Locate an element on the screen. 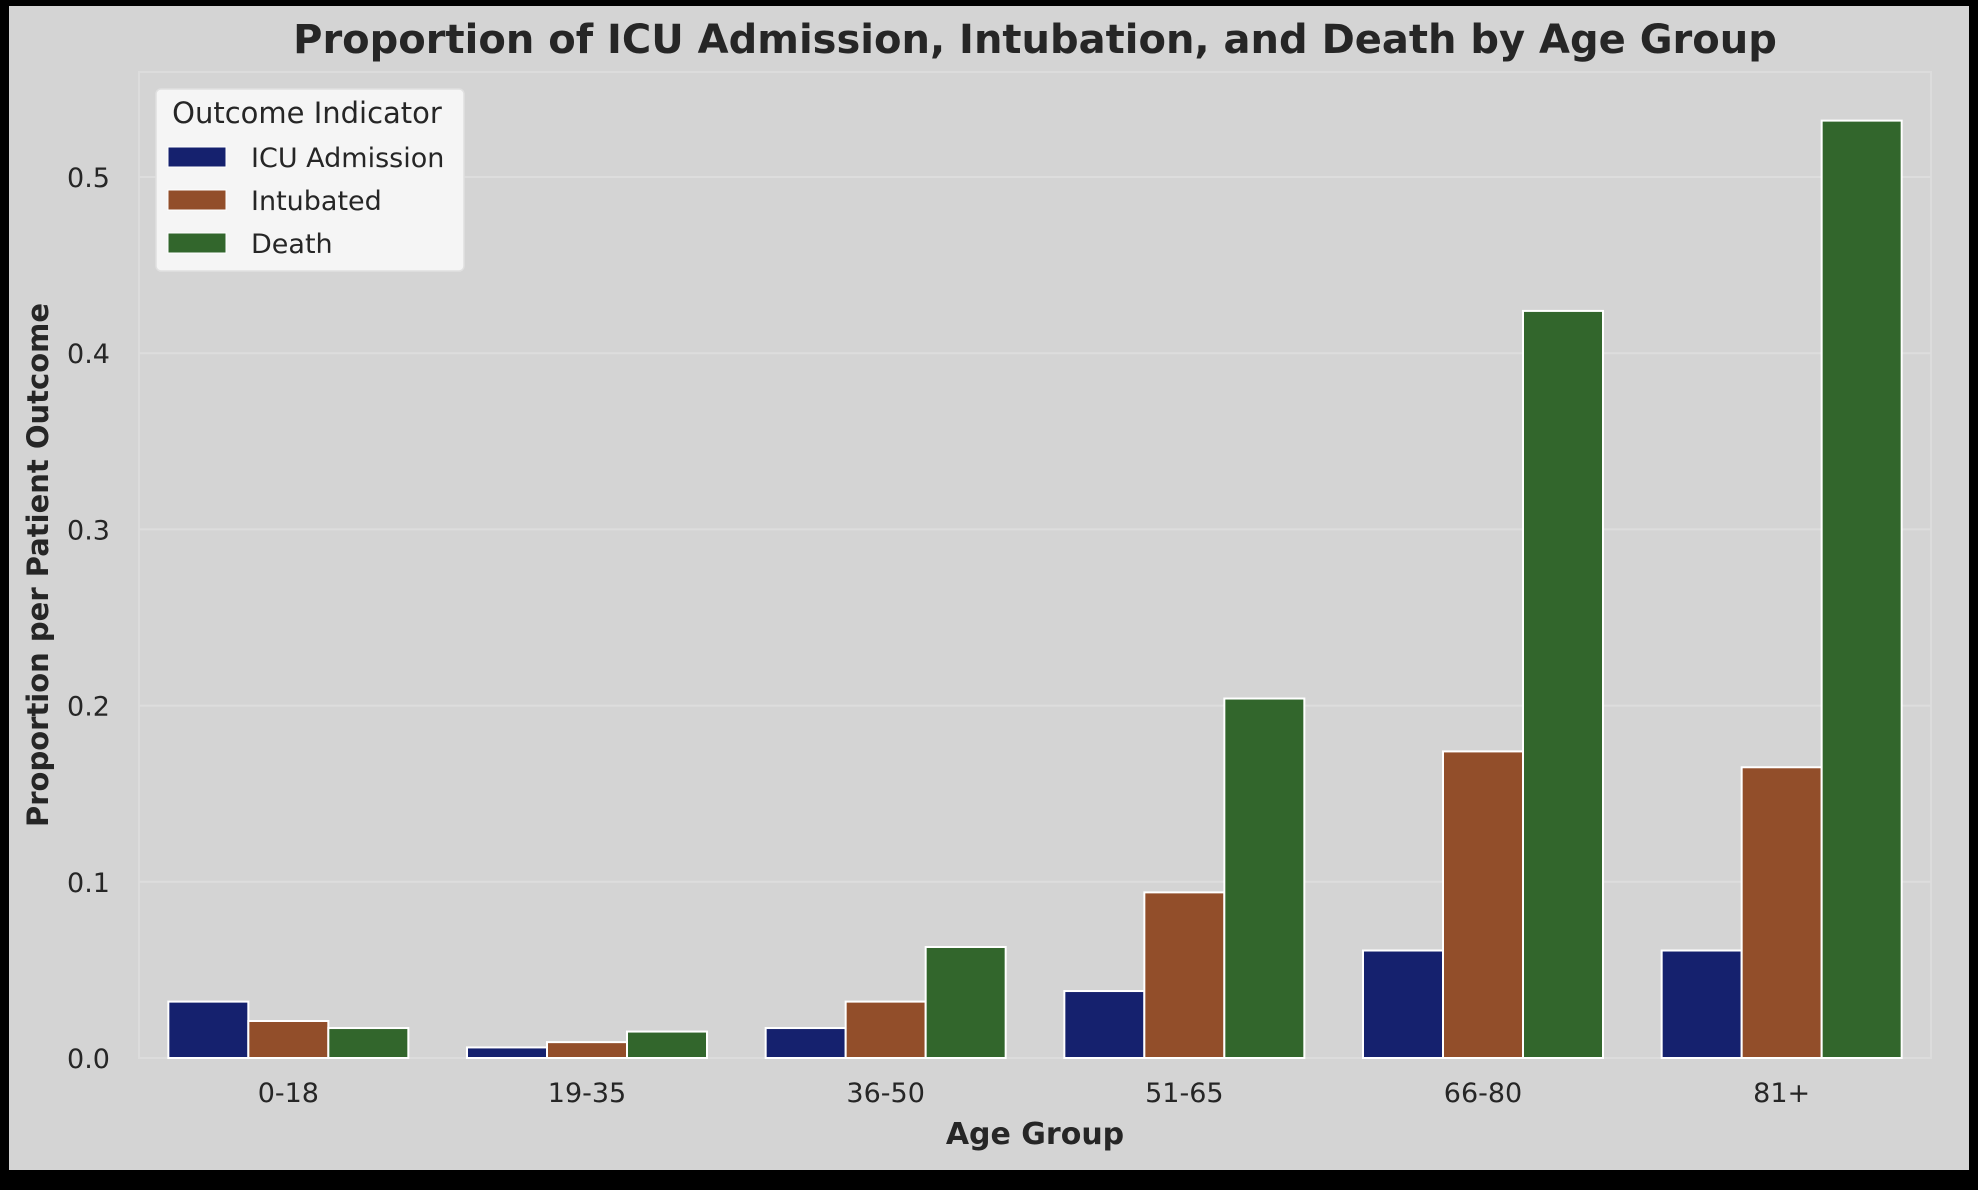 The height and width of the screenshot is (1190, 1978). x-tick-label: 36-50 is located at coordinates (885, 1093).